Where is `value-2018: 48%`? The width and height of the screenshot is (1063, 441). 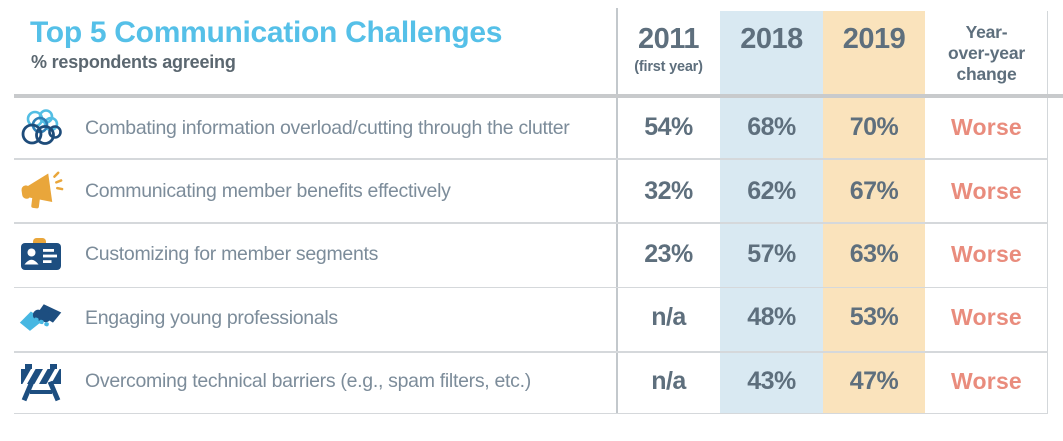 value-2018: 48% is located at coordinates (771, 317).